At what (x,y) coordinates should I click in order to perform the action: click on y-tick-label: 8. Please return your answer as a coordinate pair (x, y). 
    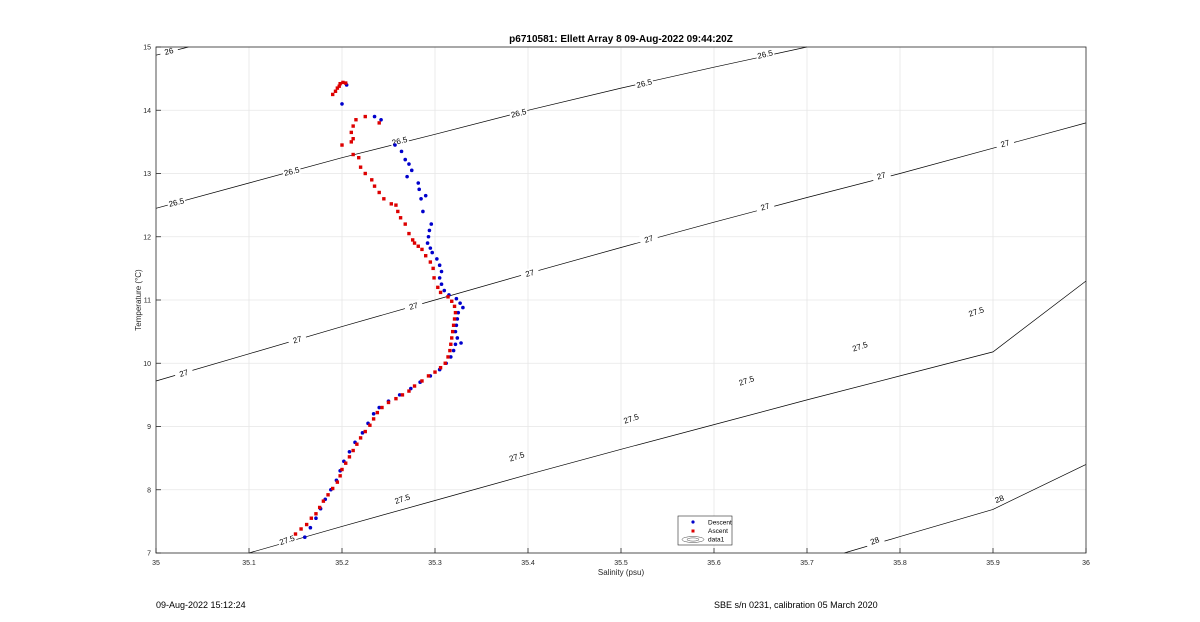
    Looking at the image, I should click on (149, 490).